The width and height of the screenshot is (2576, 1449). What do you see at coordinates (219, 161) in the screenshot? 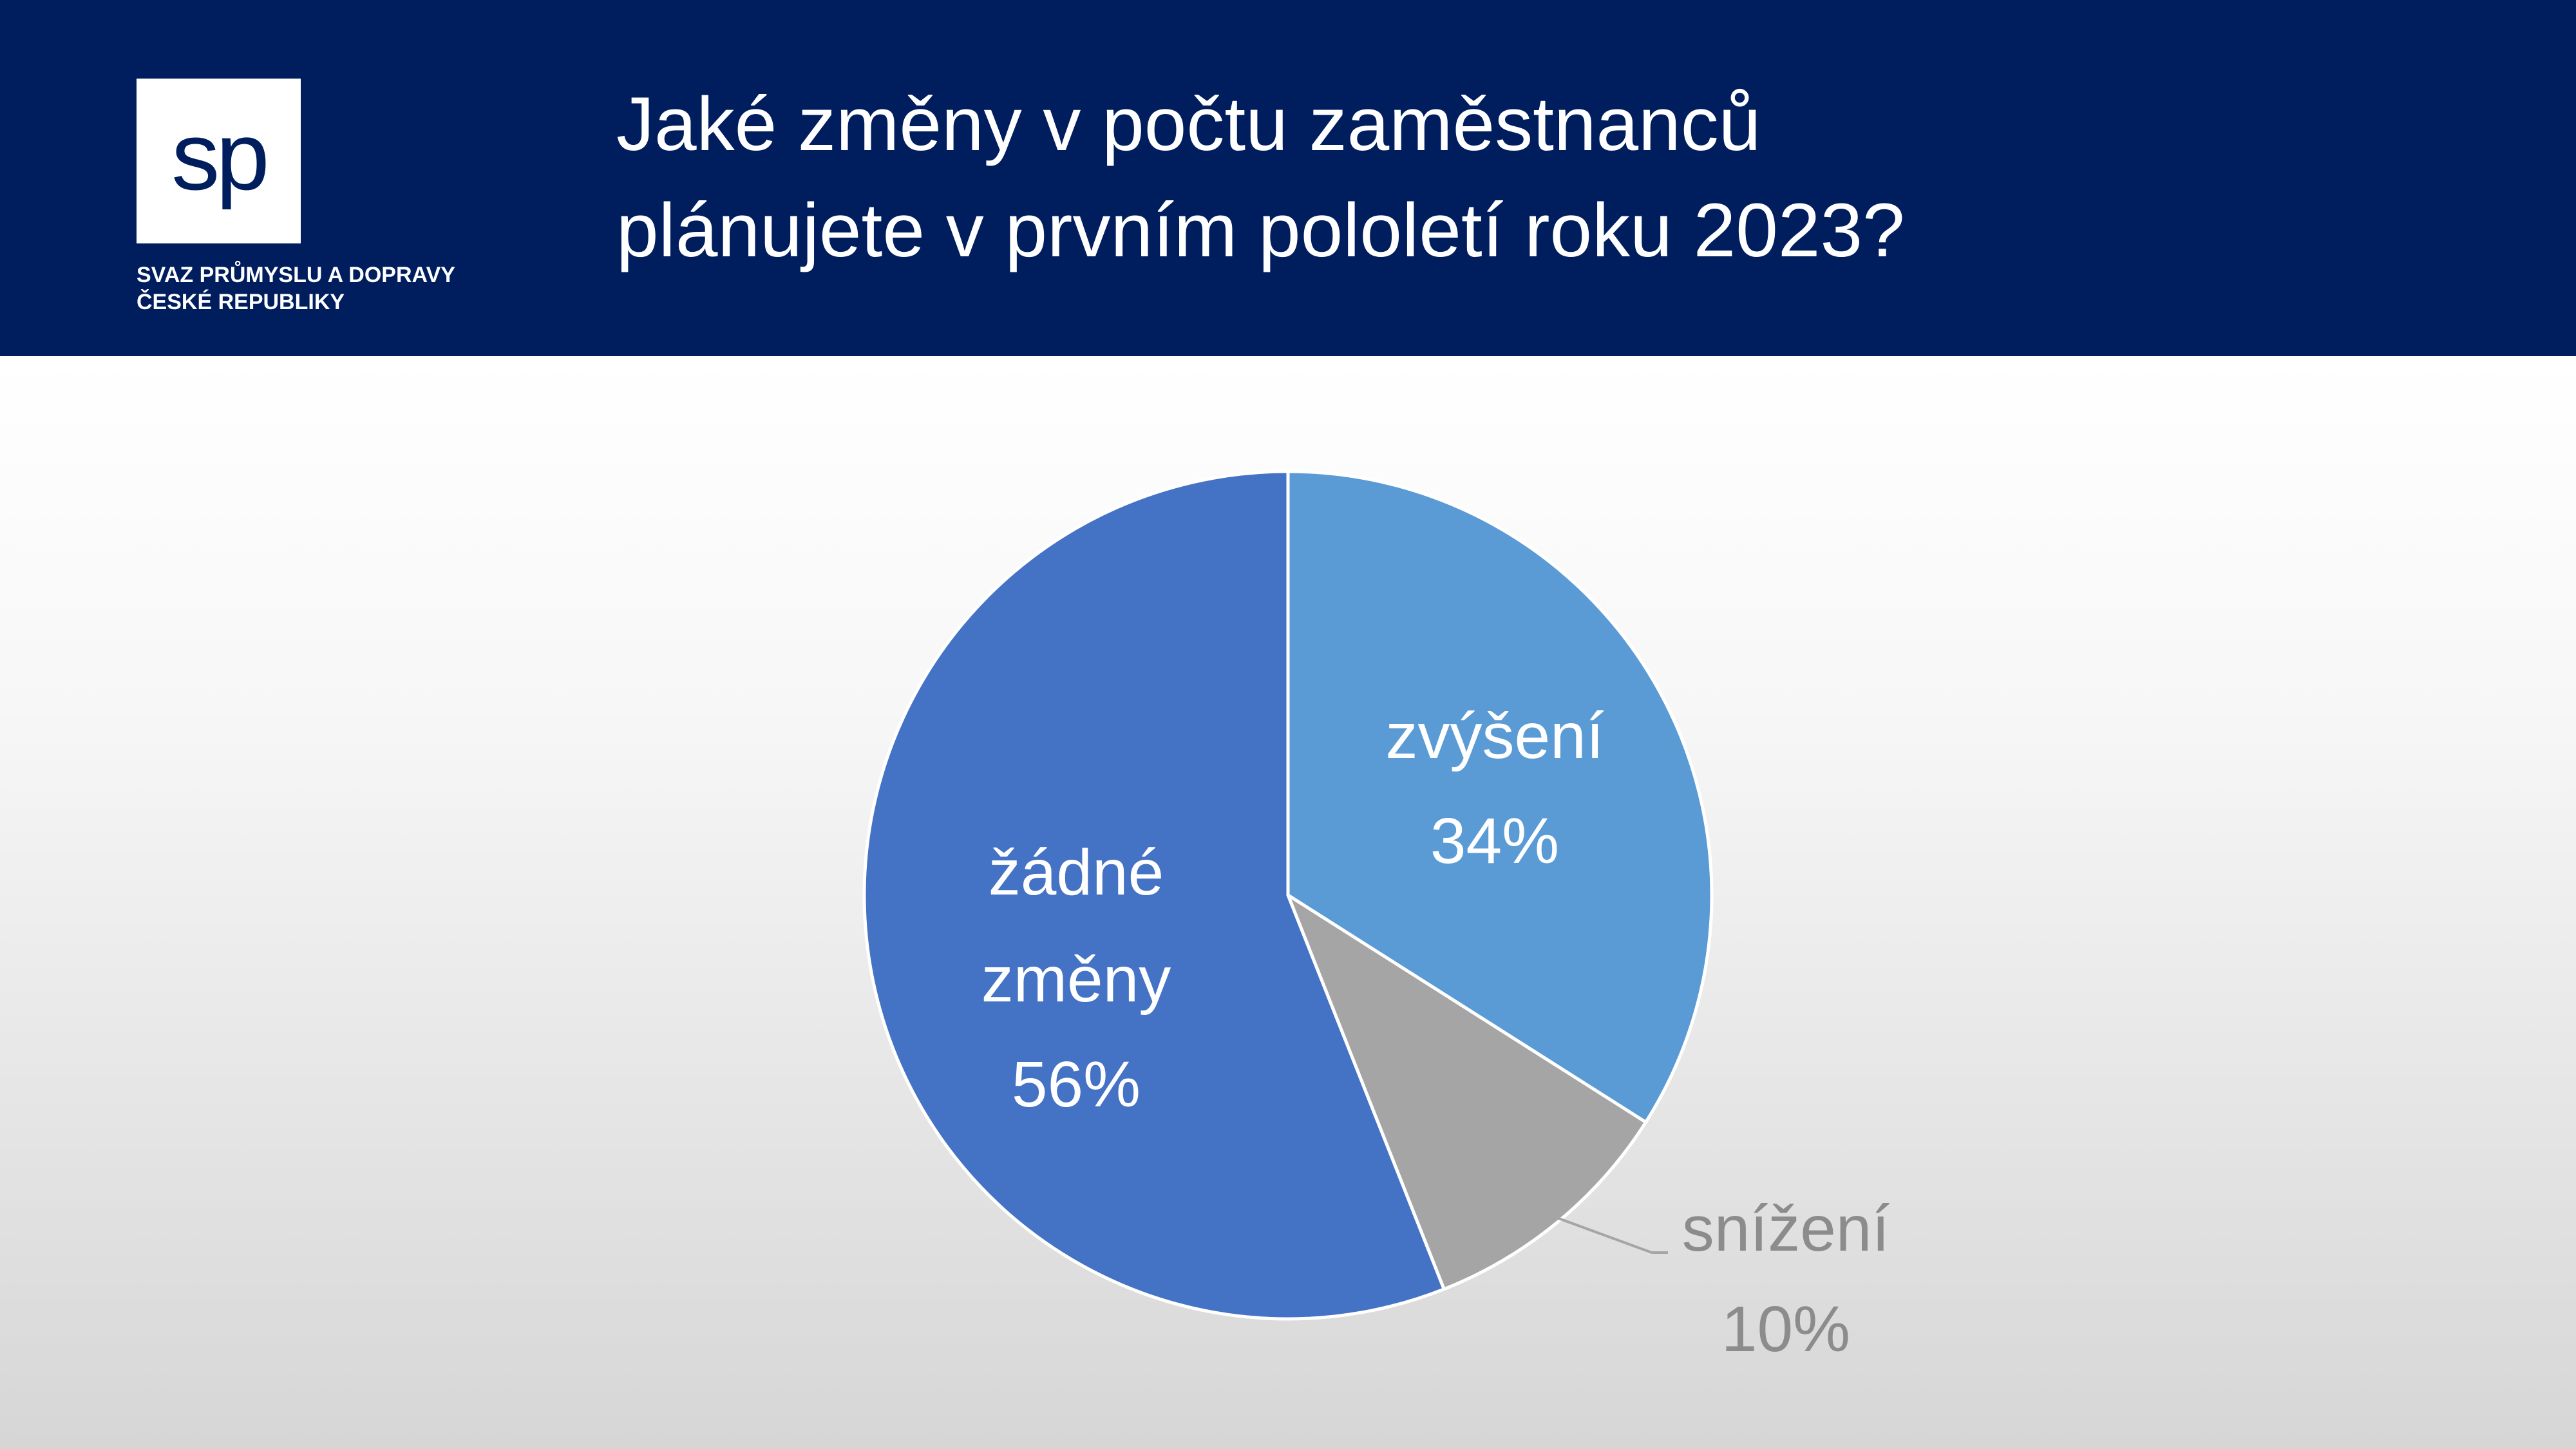
I see `logo: sp` at bounding box center [219, 161].